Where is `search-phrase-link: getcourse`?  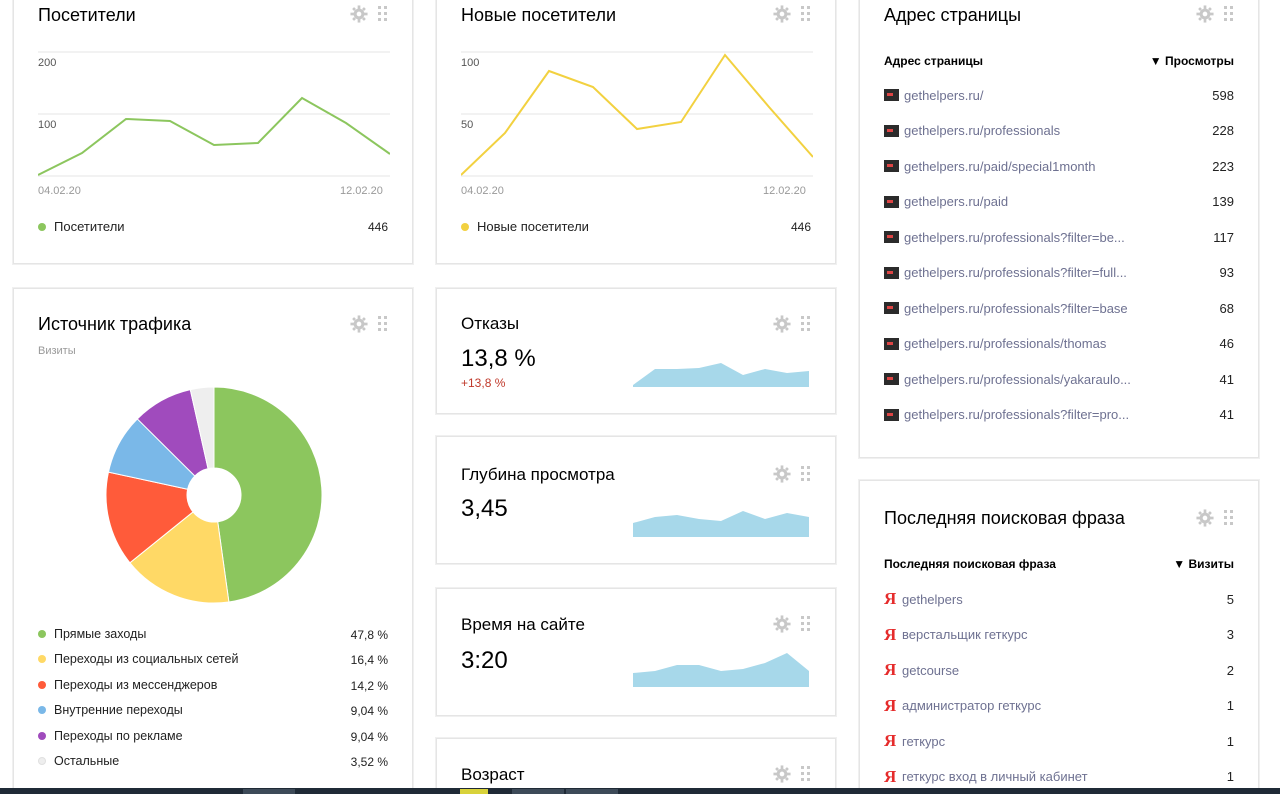
search-phrase-link: getcourse is located at coordinates (931, 670).